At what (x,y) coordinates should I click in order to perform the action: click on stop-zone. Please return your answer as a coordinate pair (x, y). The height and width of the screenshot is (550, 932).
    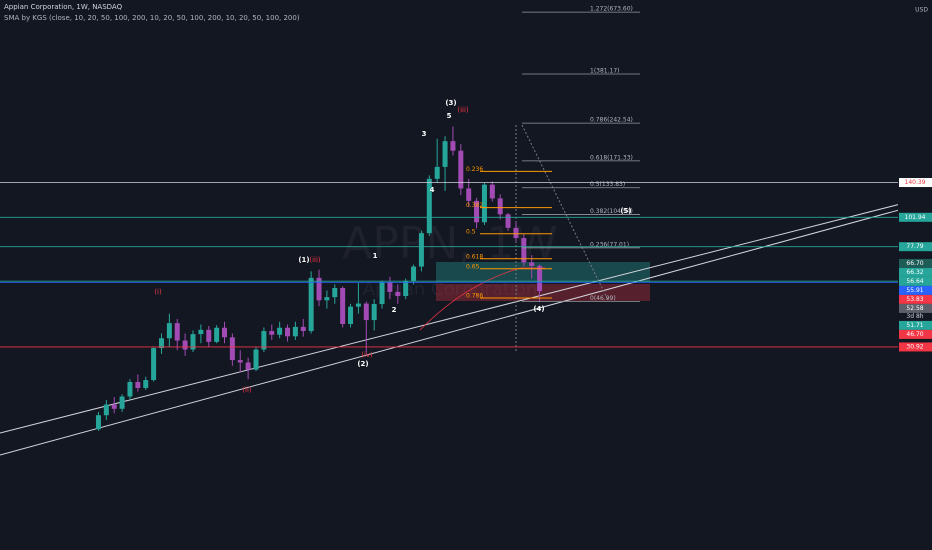
    Looking at the image, I should click on (543, 292).